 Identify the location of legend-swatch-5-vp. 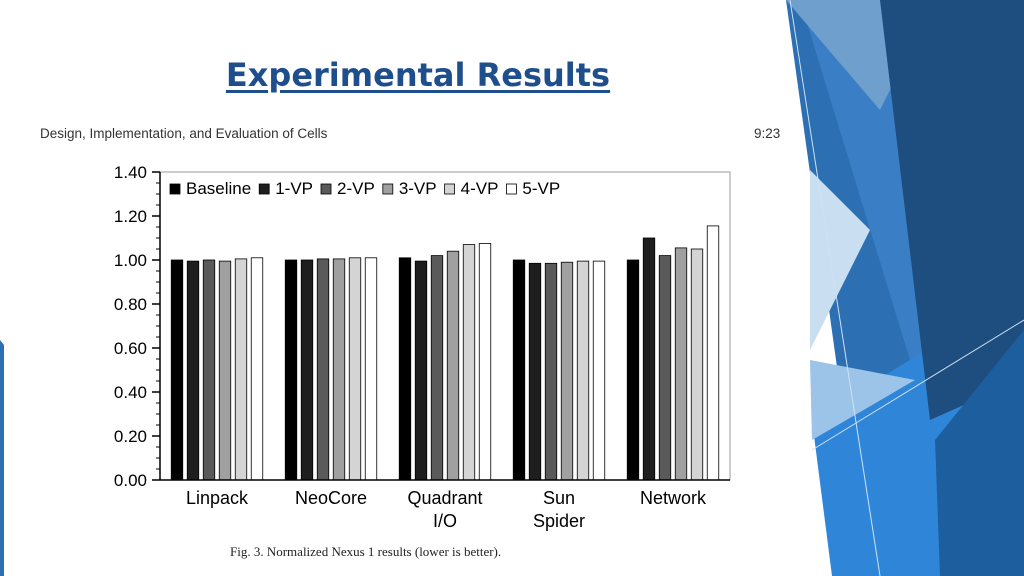
(511, 189).